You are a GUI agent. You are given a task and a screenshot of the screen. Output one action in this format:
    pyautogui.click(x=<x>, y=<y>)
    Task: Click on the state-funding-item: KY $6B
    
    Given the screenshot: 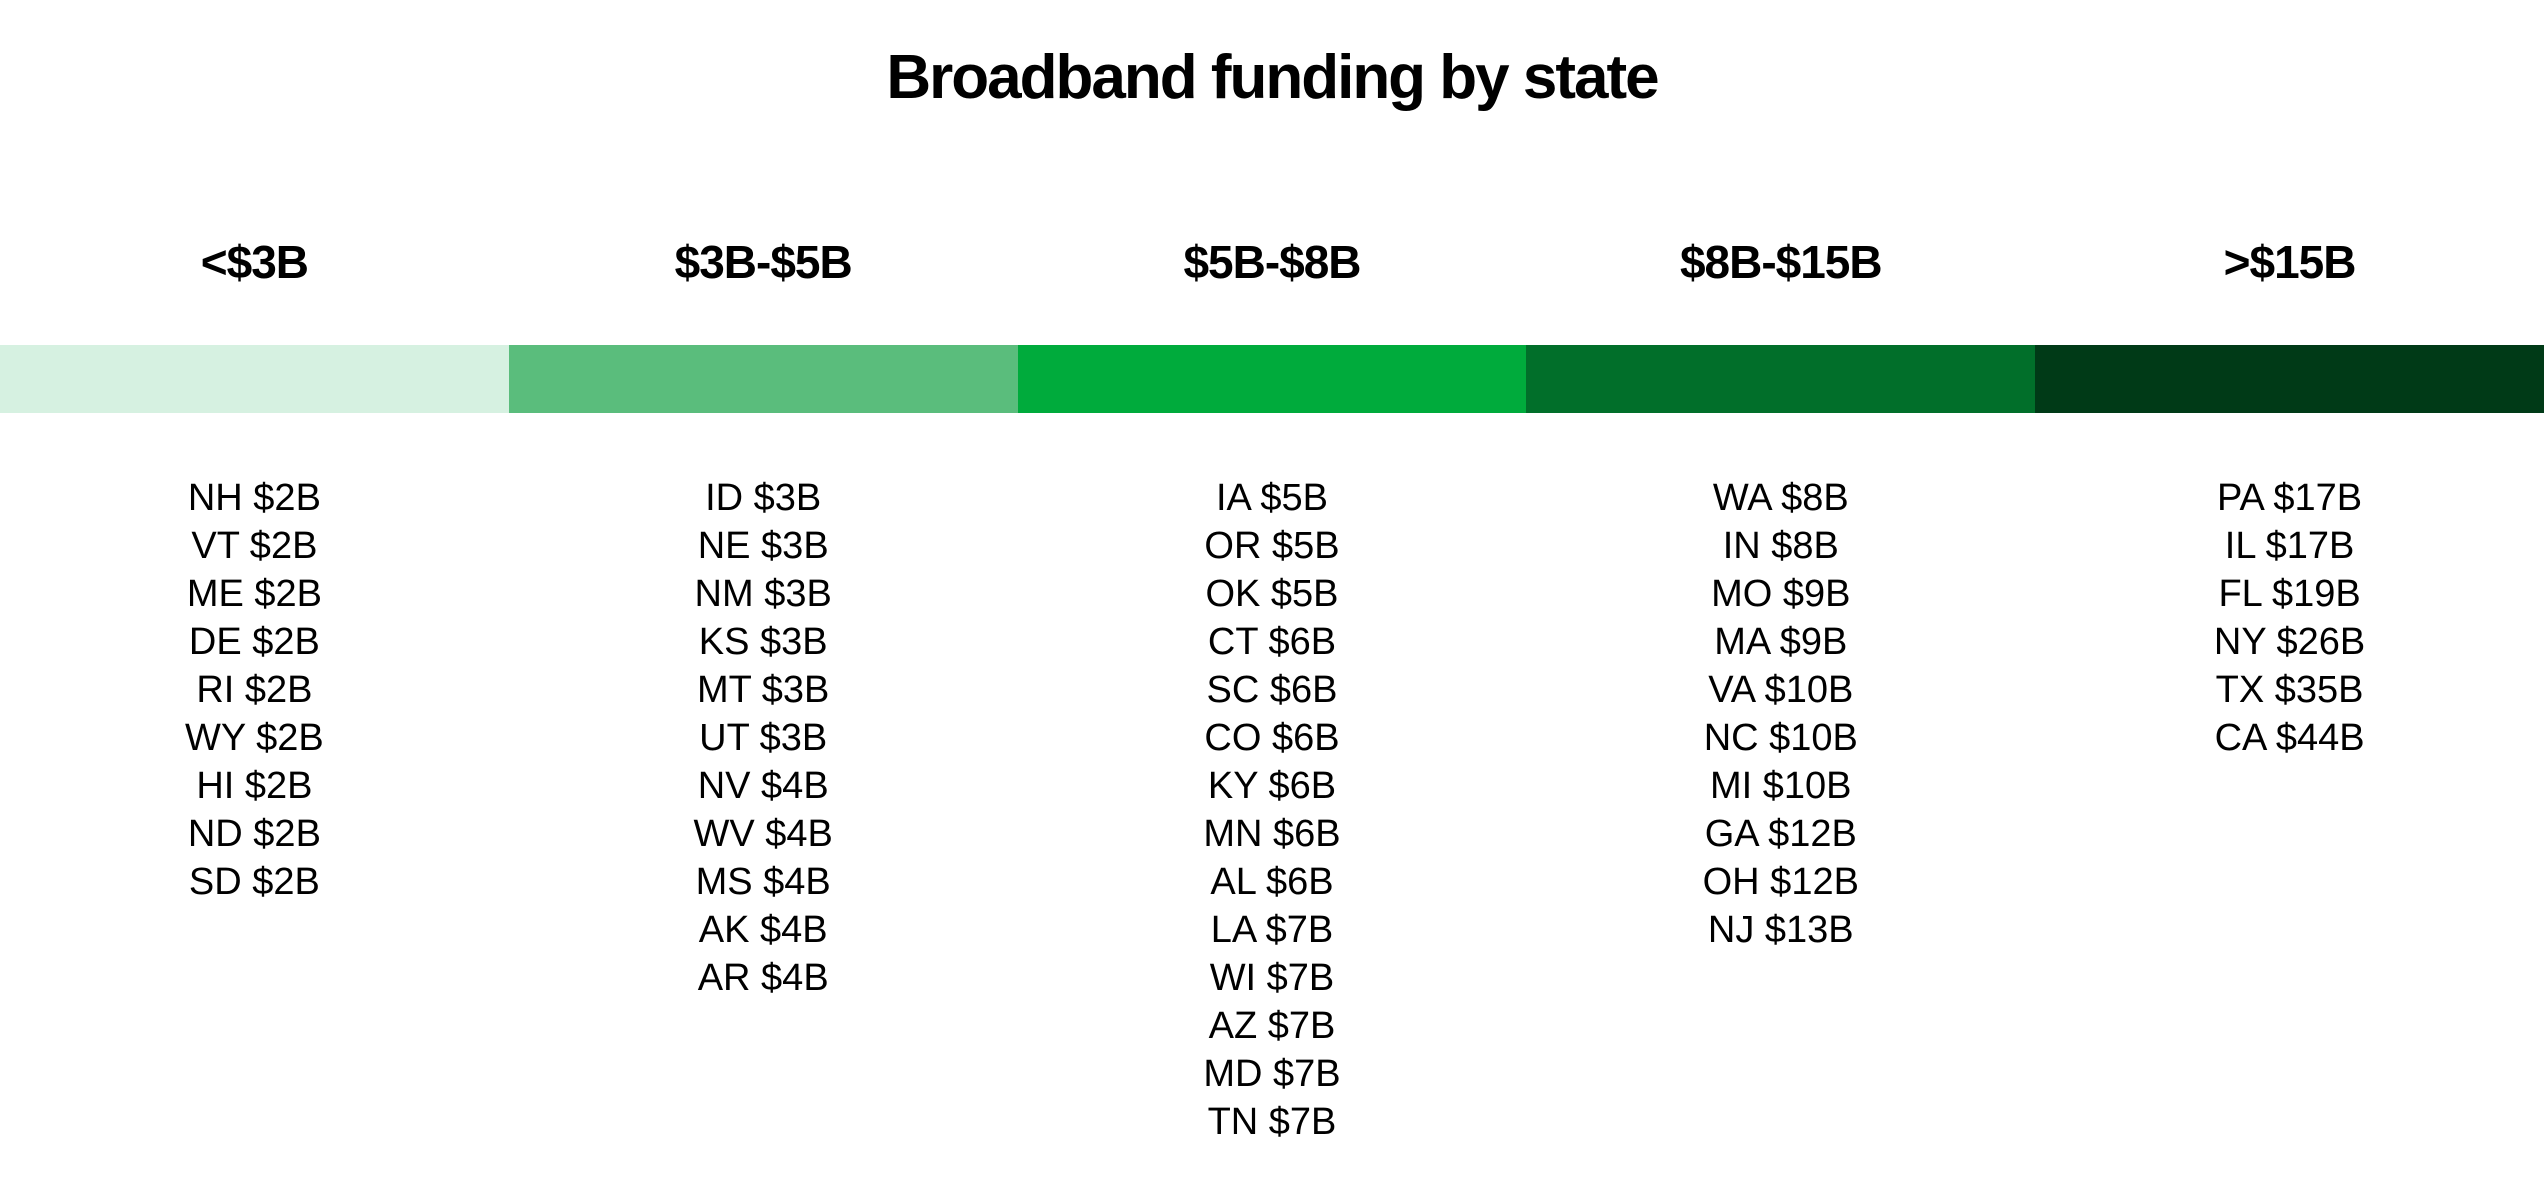 What is the action you would take?
    pyautogui.click(x=1272, y=786)
    